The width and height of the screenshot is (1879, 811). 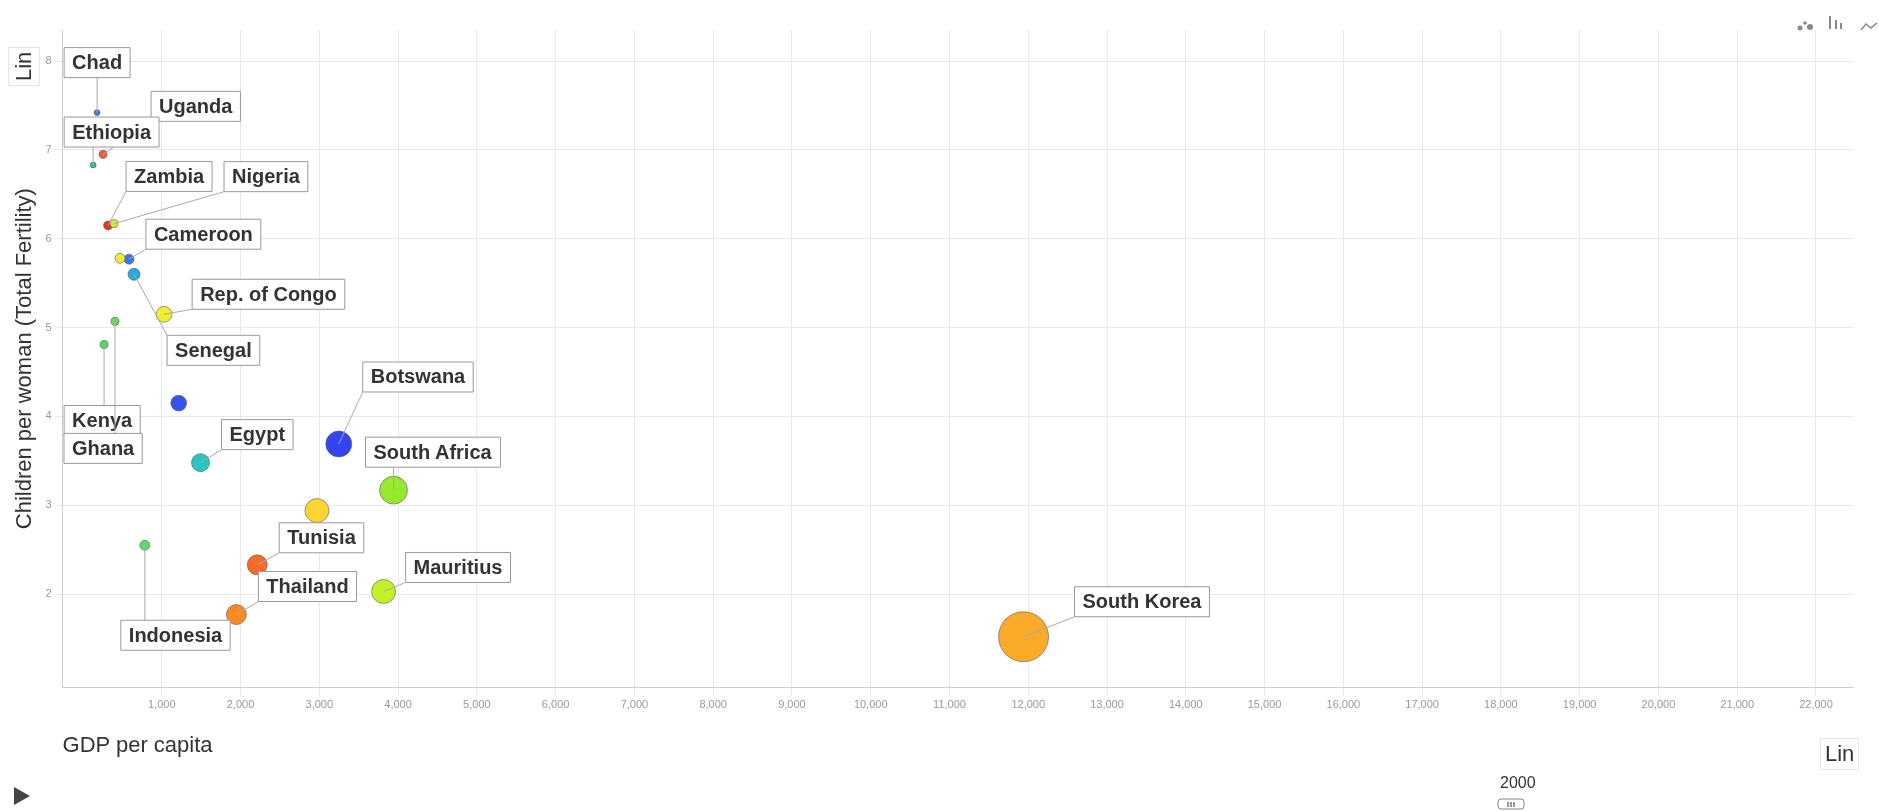 What do you see at coordinates (48, 415) in the screenshot?
I see `y-tick-label: 4` at bounding box center [48, 415].